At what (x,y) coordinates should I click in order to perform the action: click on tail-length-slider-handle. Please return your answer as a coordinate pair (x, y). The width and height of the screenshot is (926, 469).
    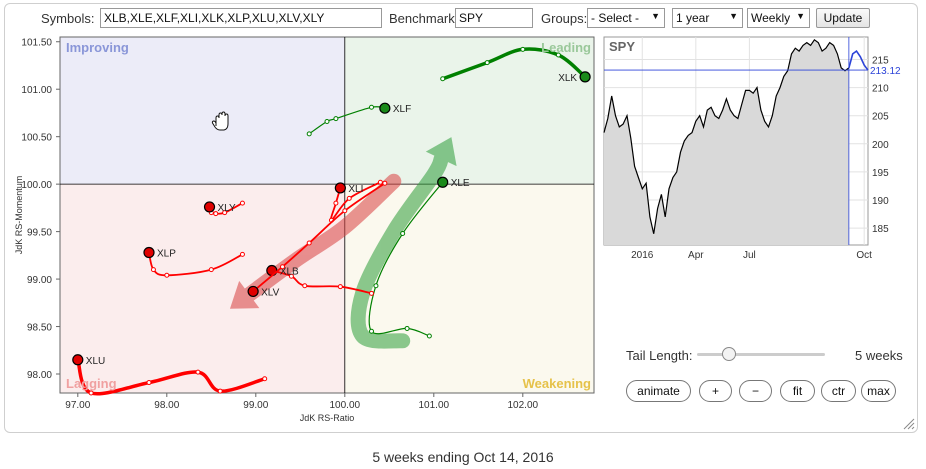
    Looking at the image, I should click on (729, 354).